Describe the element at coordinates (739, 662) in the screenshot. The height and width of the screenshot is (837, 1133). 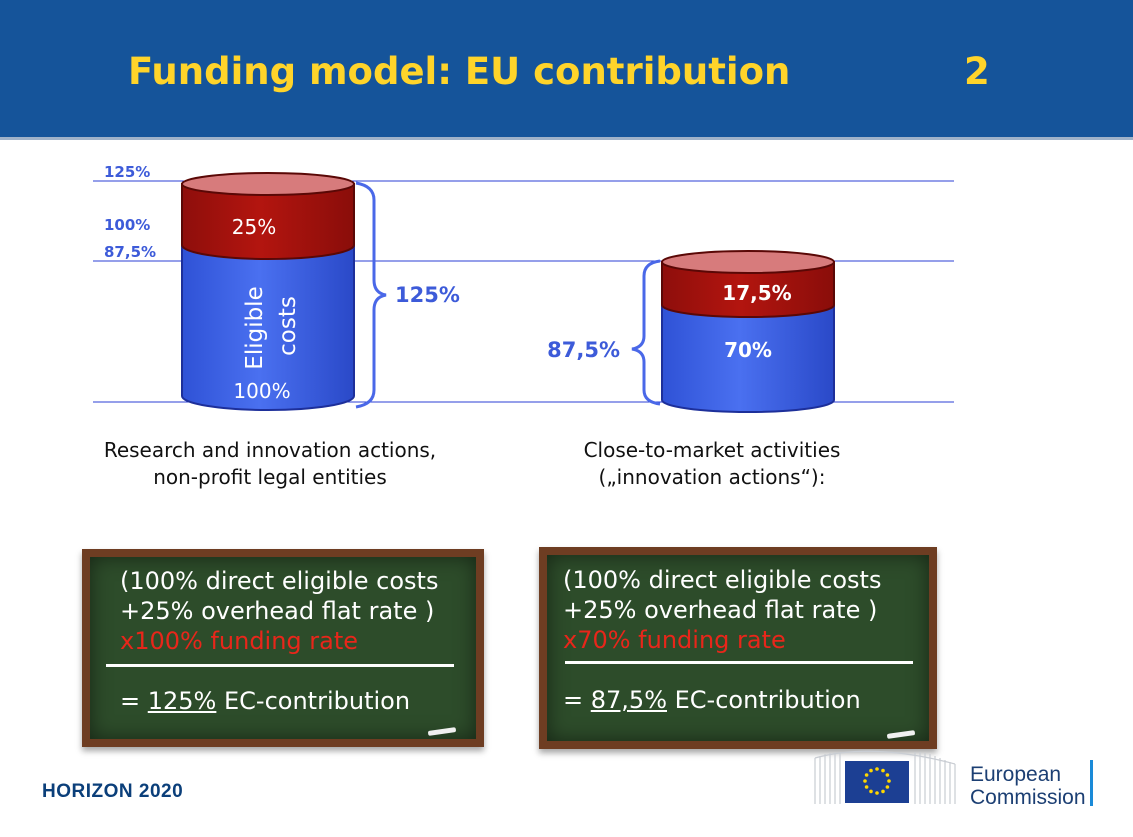
I see `right-board-divider` at that location.